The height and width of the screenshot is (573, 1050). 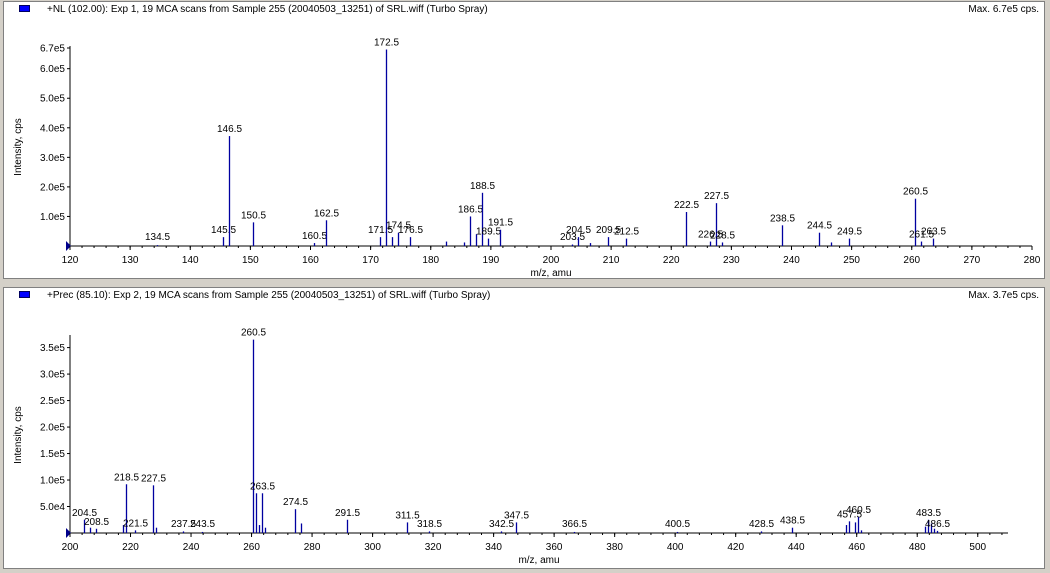 I want to click on peak-label: 186.5, so click(x=470, y=209).